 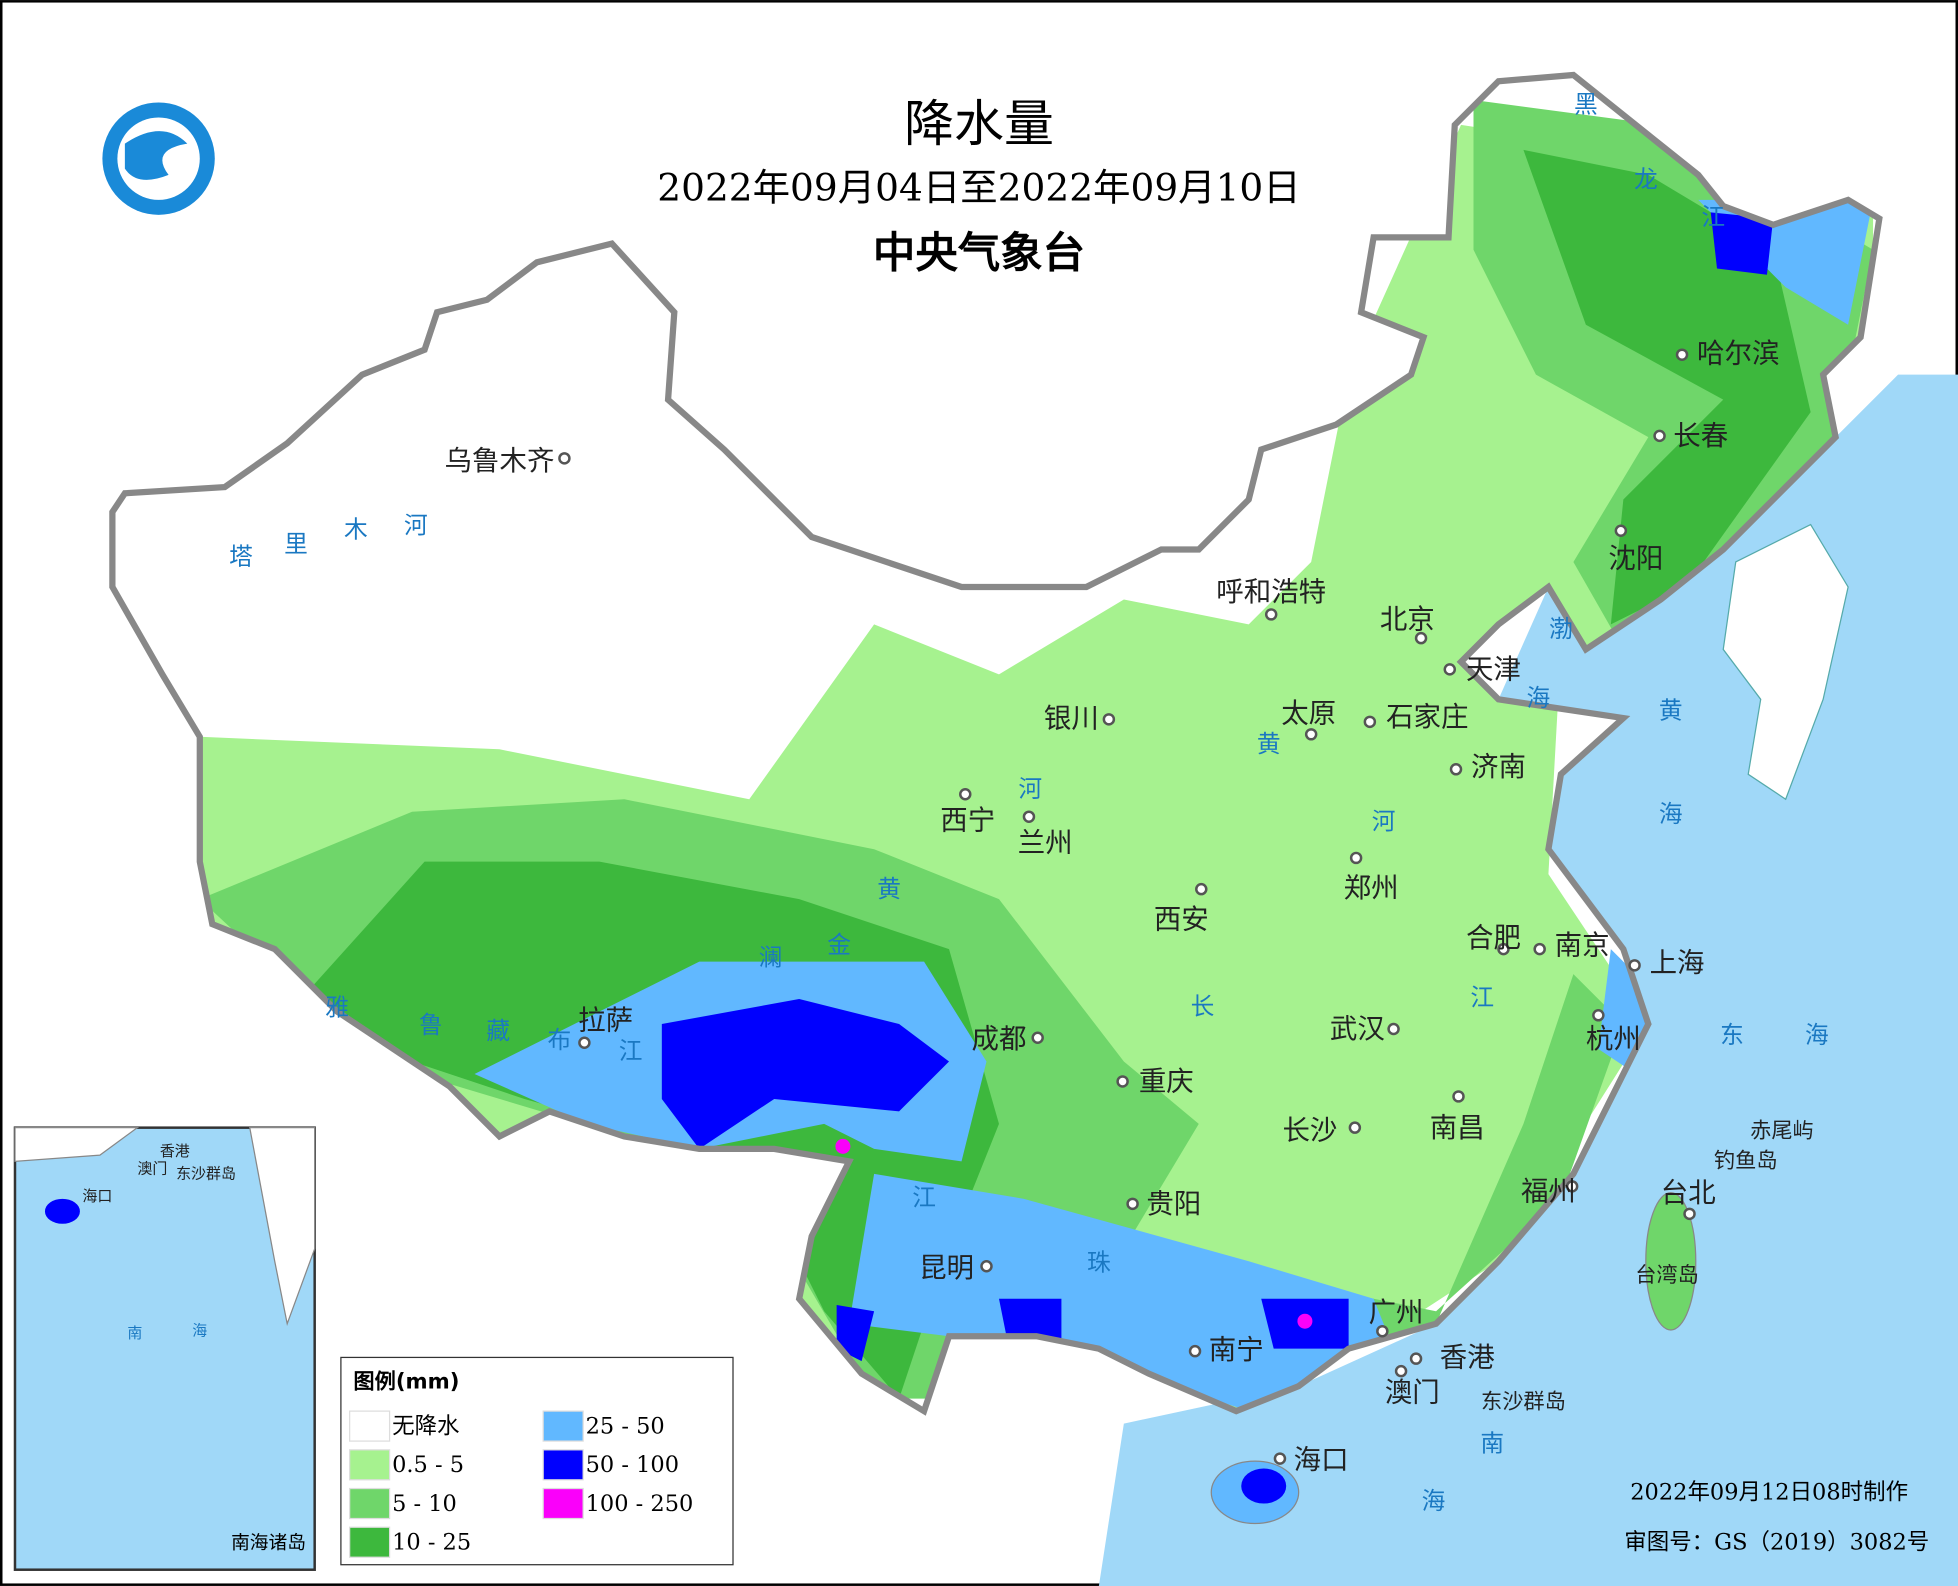 What do you see at coordinates (431, 1025) in the screenshot?
I see `water-label: 鲁` at bounding box center [431, 1025].